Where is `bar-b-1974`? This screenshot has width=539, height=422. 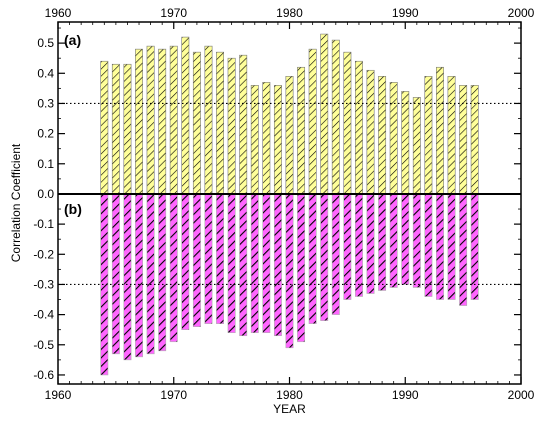
bar-b-1974 is located at coordinates (220, 258).